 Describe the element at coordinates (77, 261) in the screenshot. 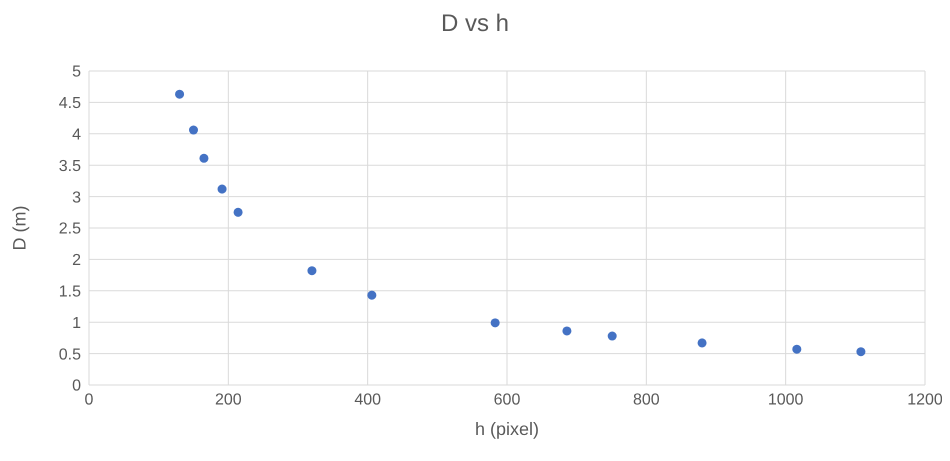

I see `y-tick-label: 2` at that location.